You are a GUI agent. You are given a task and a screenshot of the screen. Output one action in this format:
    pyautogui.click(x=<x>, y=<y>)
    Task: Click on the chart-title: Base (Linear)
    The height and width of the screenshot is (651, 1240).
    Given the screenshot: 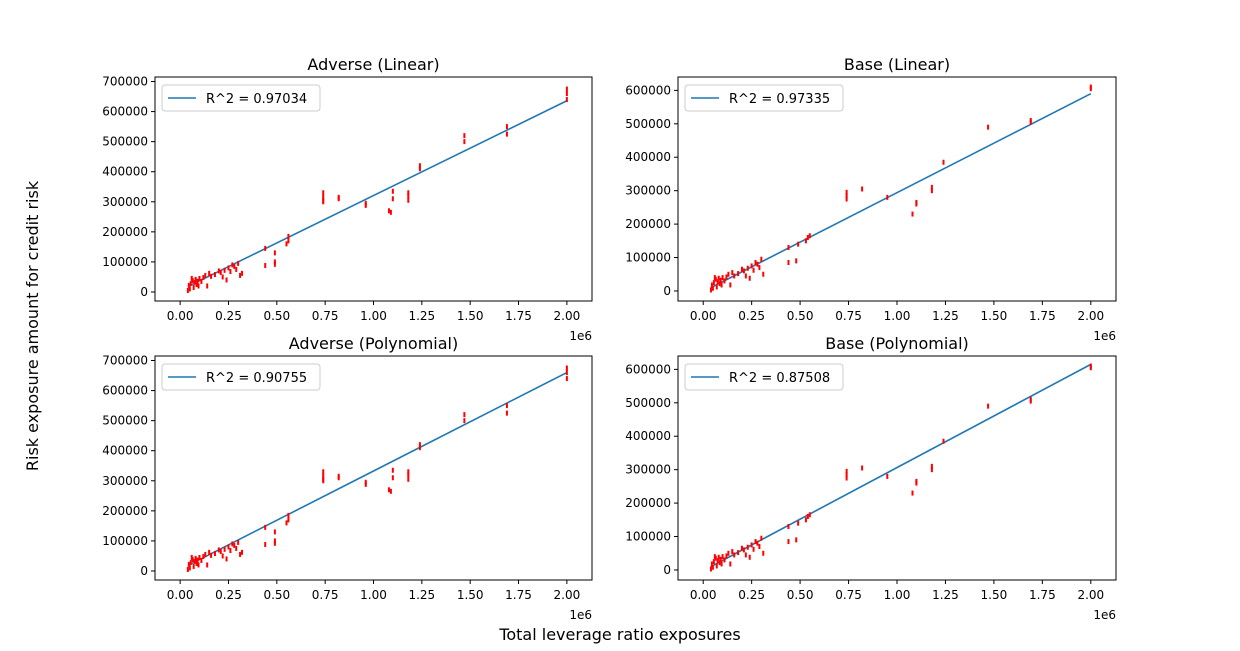 What is the action you would take?
    pyautogui.click(x=897, y=64)
    